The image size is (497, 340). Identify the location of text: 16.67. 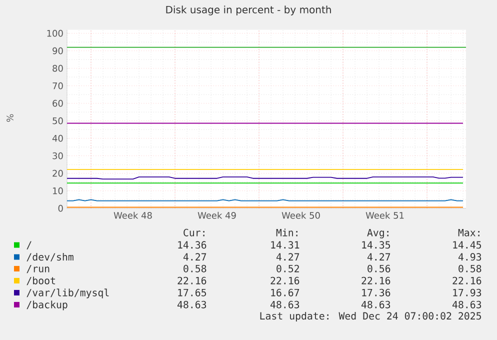
(285, 292).